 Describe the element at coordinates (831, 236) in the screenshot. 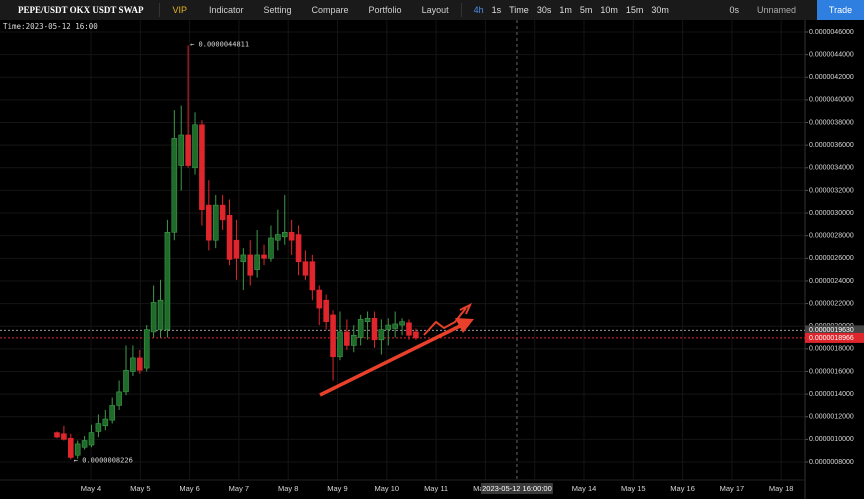

I see `y-tick-label: 0.0000028000` at that location.